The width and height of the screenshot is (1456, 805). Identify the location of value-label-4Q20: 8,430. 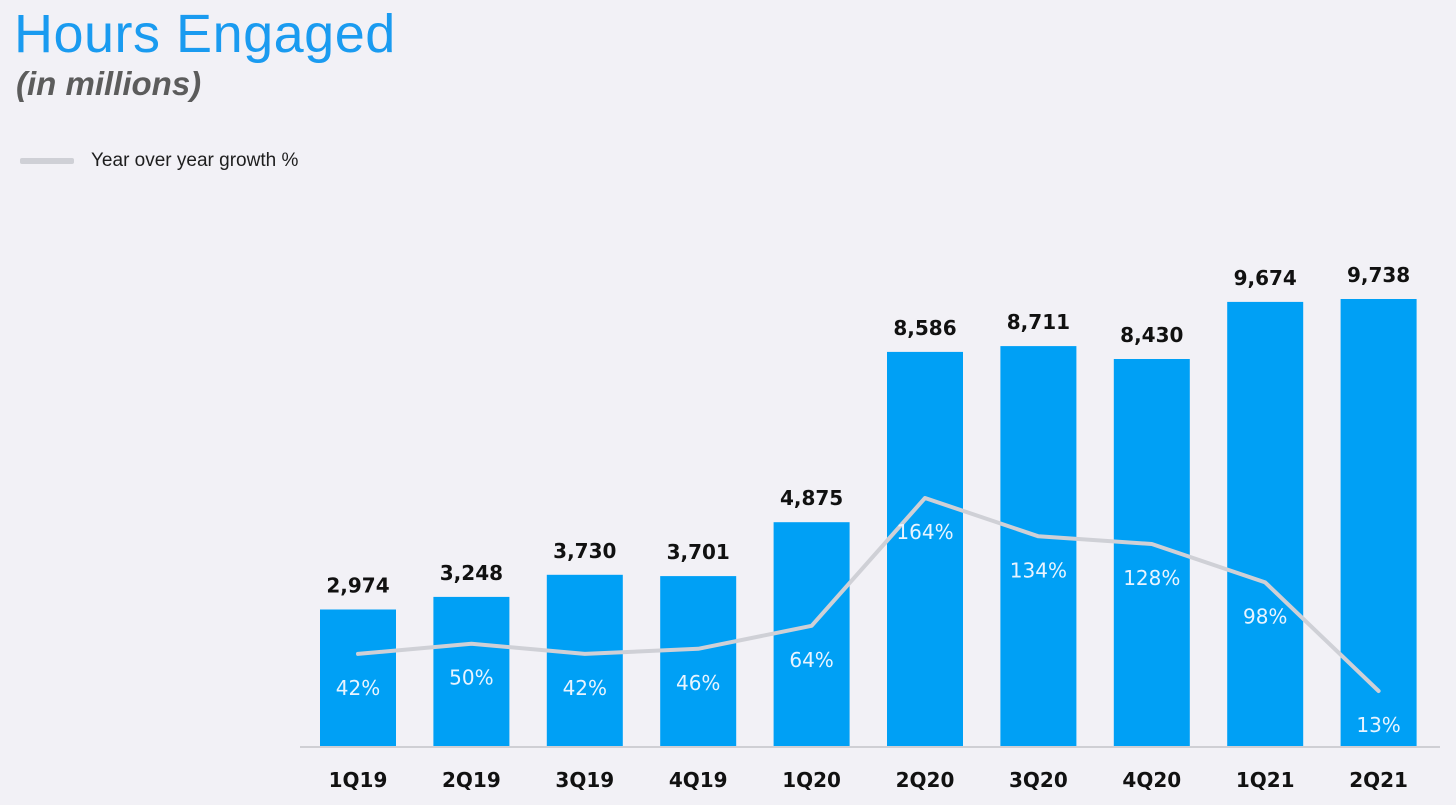
(1151, 335).